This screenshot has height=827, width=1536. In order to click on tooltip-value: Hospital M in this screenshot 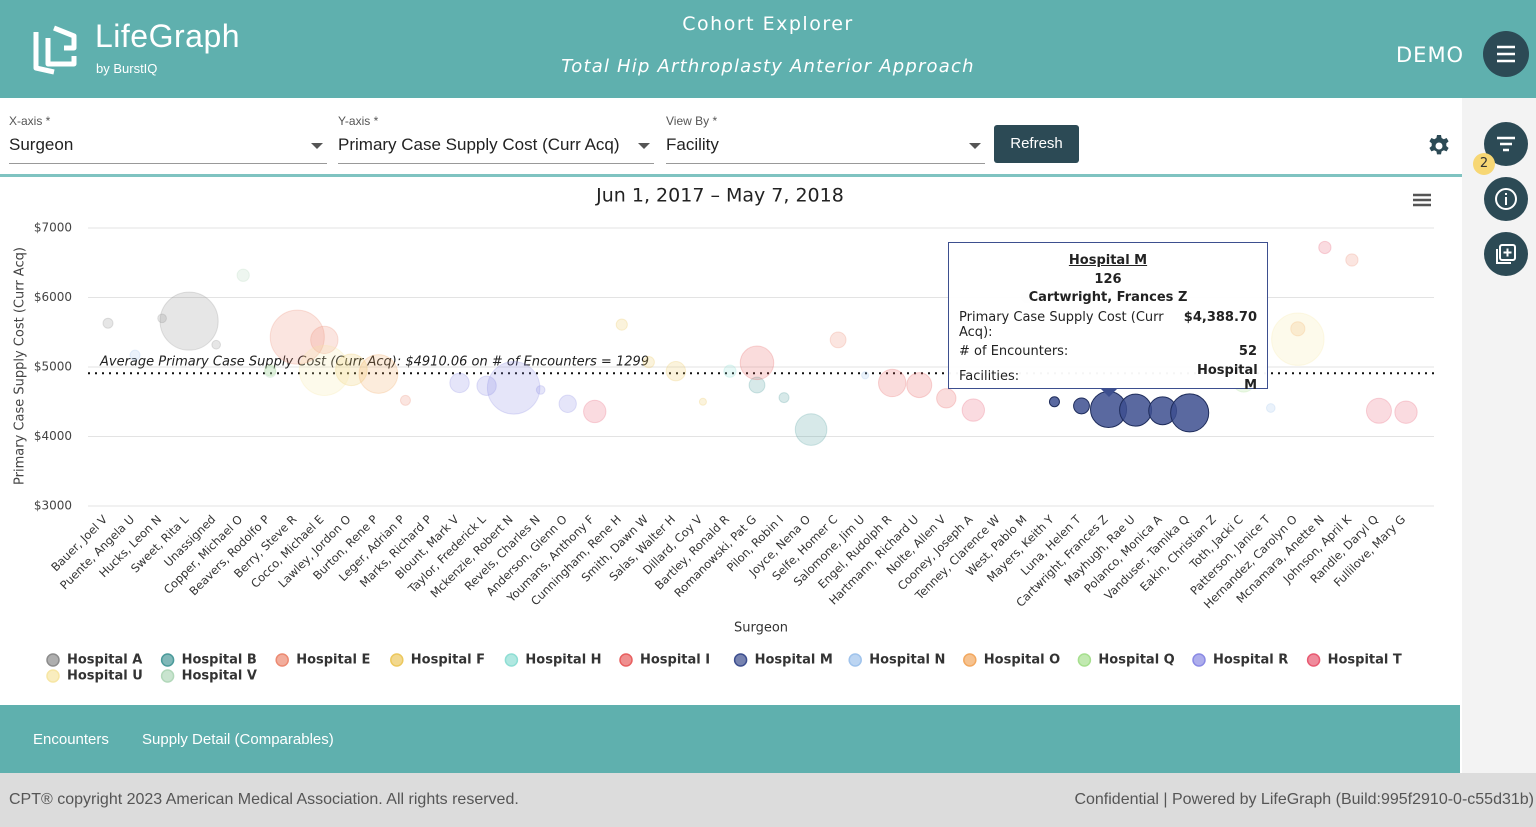, I will do `click(1227, 378)`.